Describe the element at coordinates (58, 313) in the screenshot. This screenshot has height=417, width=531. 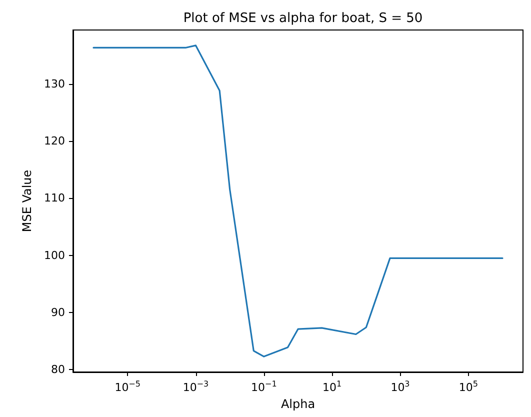
I see `y-tick-label: 90` at that location.